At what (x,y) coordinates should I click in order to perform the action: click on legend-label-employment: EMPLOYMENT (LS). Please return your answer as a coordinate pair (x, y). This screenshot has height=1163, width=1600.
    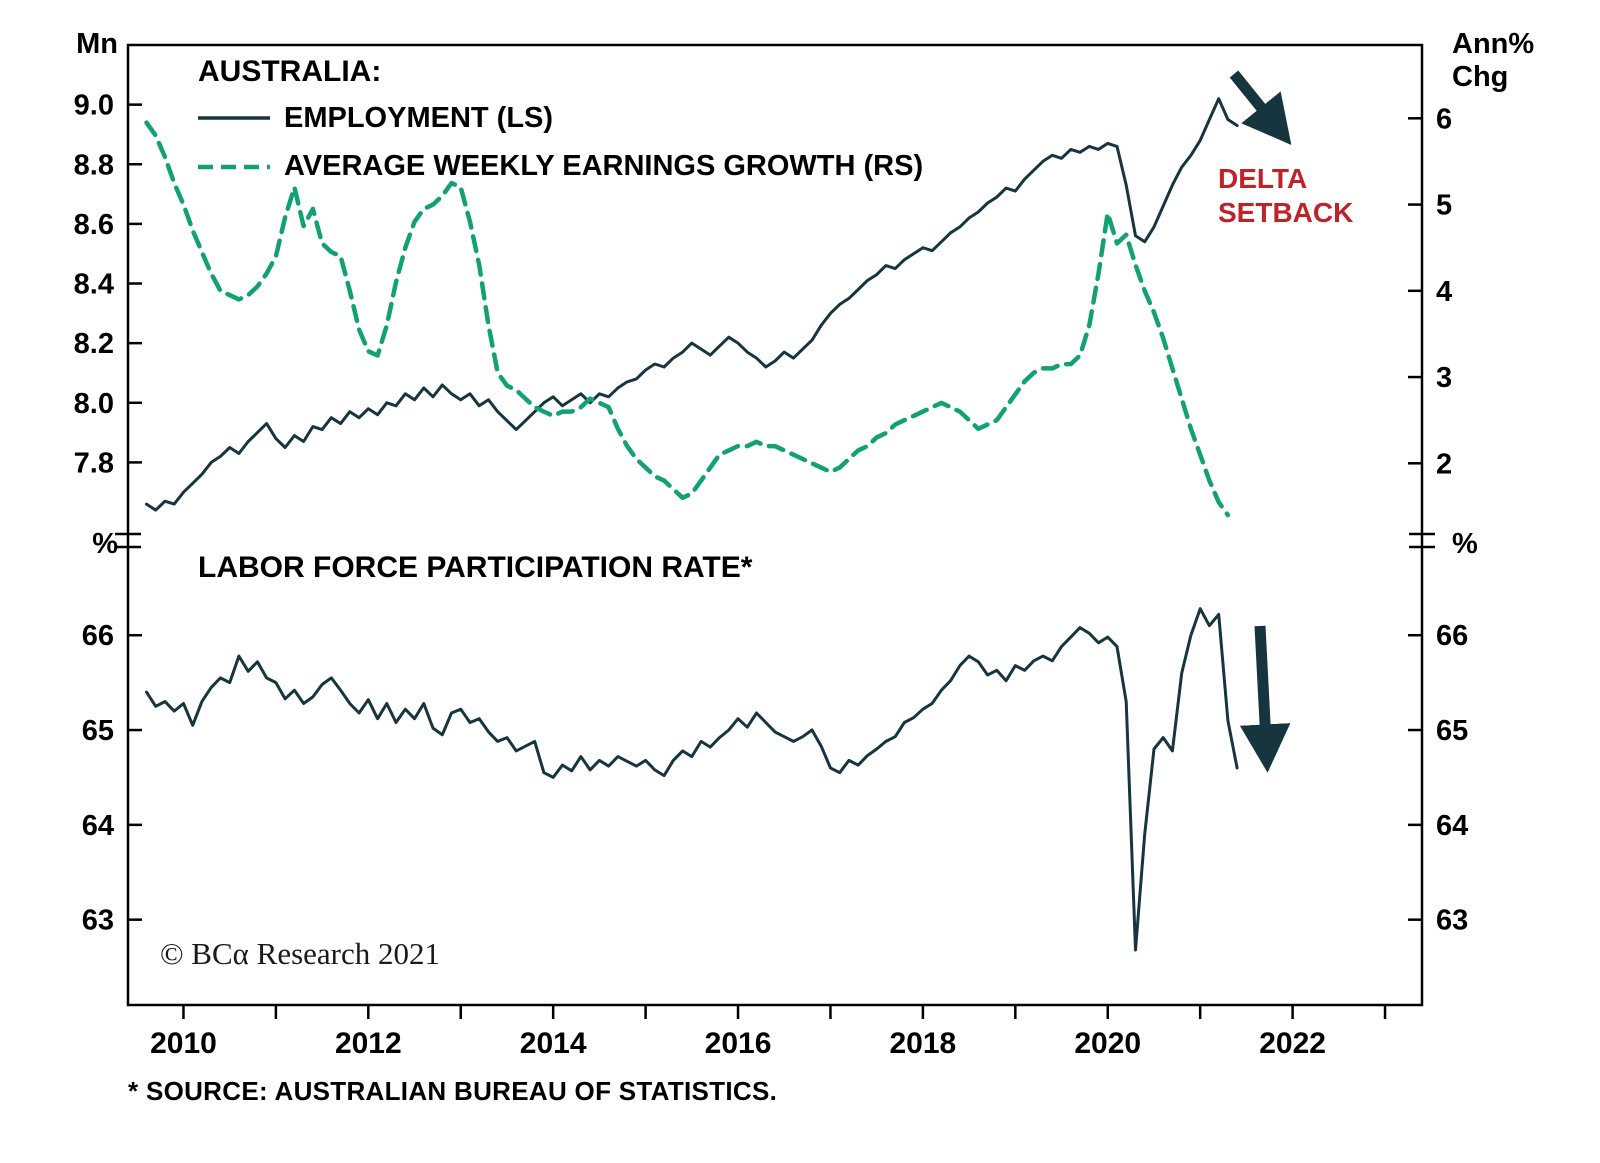
    Looking at the image, I should click on (419, 117).